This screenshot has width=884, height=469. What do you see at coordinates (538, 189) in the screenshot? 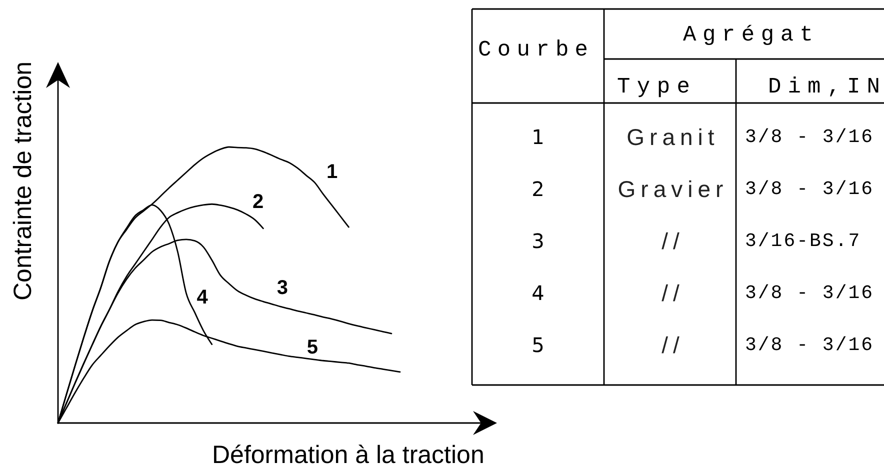
I see `text: 2` at bounding box center [538, 189].